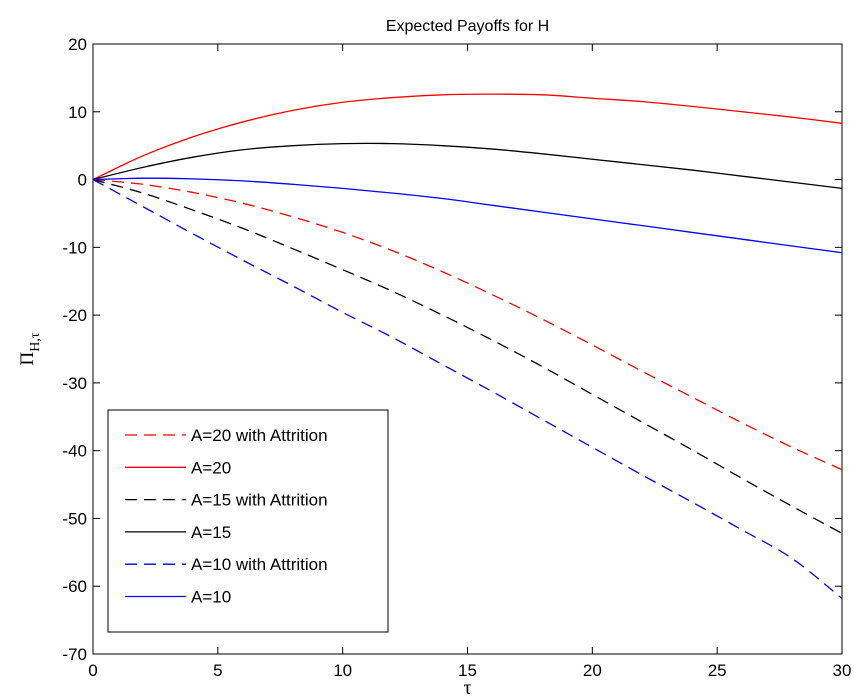 The height and width of the screenshot is (698, 854). What do you see at coordinates (717, 670) in the screenshot?
I see `x-tick-label: 25` at bounding box center [717, 670].